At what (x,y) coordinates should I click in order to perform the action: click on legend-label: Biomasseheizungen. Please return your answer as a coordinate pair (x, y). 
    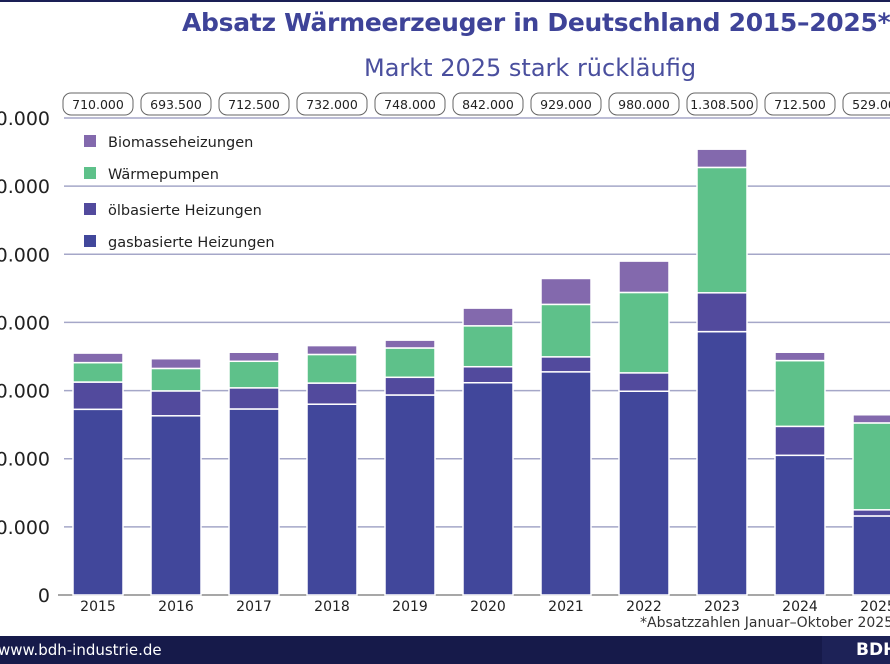
    Looking at the image, I should click on (180, 143).